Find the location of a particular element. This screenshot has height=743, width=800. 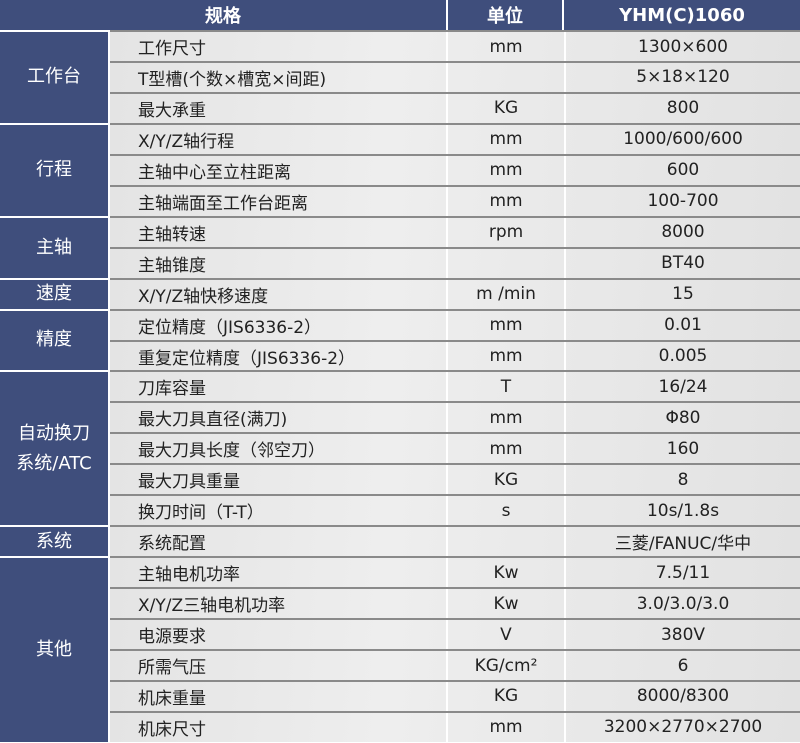

spec-name: X/Y/Z轴行程 is located at coordinates (186, 141).